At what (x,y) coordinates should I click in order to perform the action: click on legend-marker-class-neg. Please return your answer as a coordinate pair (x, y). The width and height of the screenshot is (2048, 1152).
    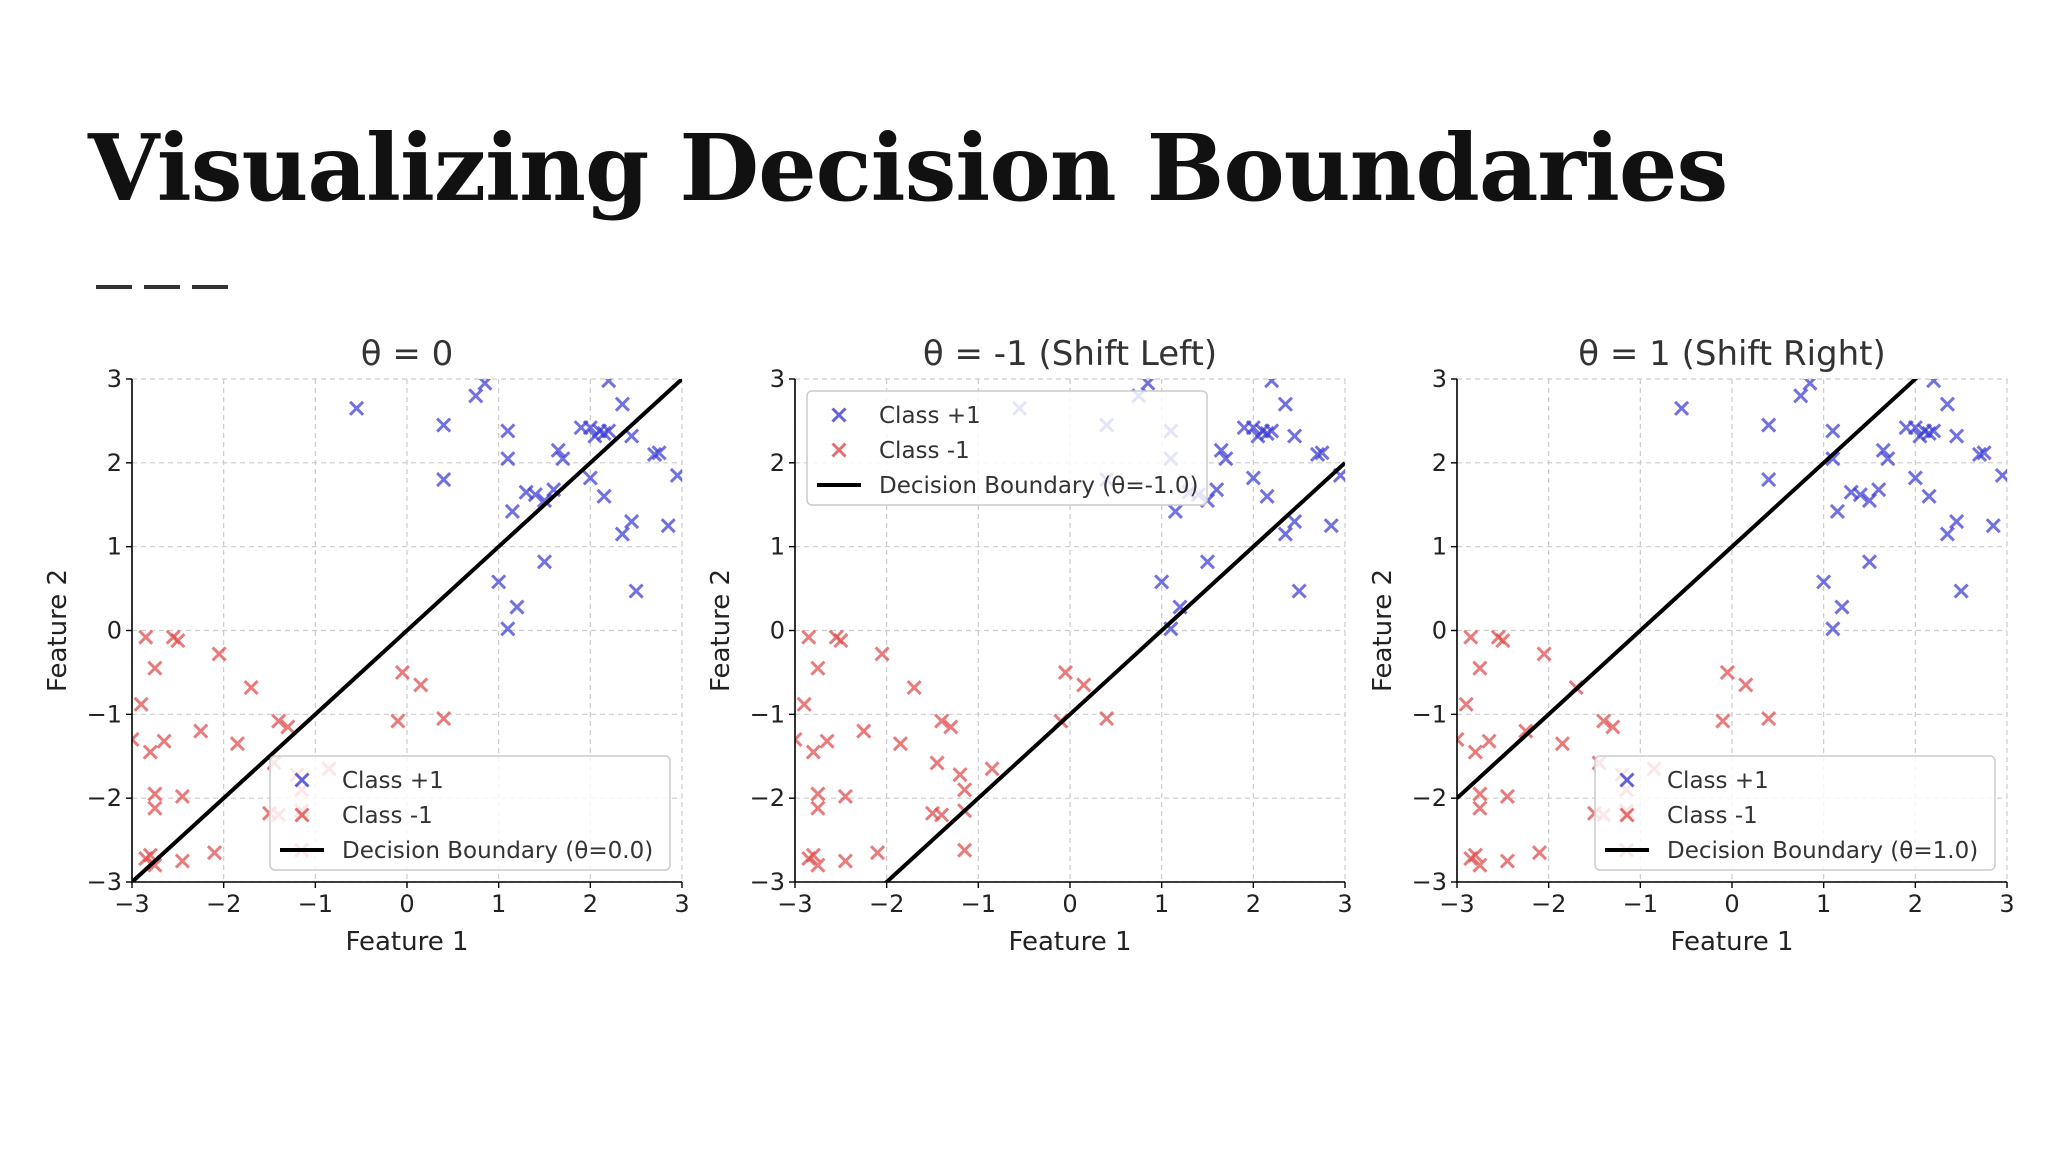
    Looking at the image, I should click on (302, 815).